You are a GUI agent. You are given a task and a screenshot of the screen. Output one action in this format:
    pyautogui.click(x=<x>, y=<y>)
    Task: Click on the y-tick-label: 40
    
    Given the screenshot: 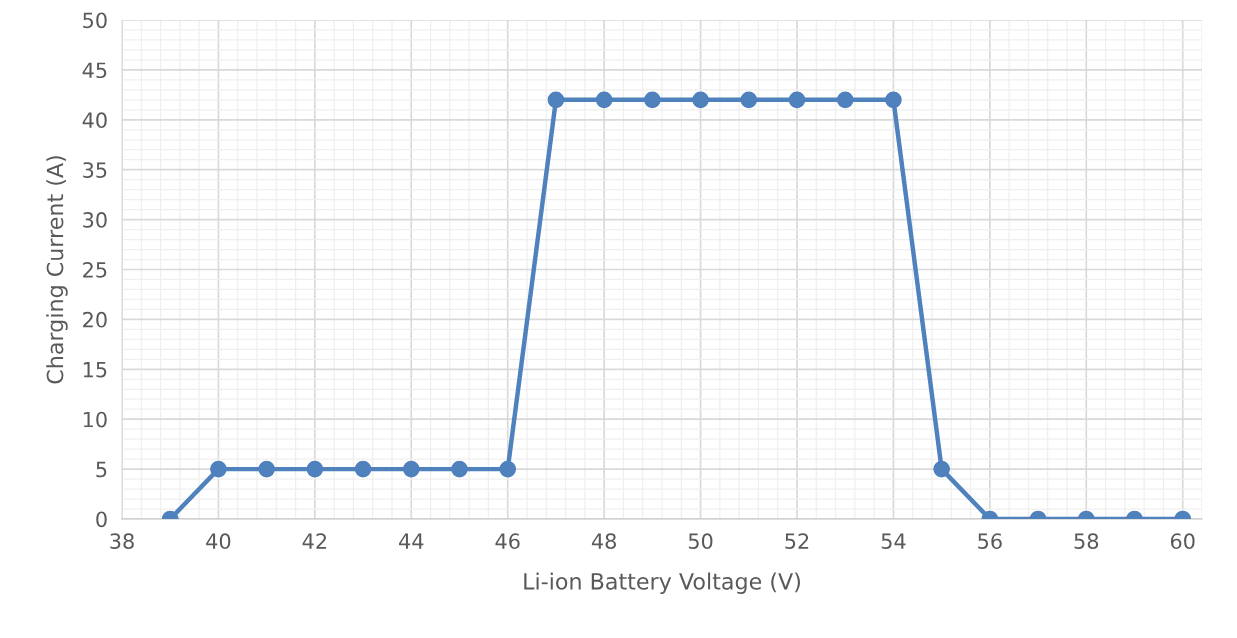 What is the action you would take?
    pyautogui.click(x=94, y=120)
    